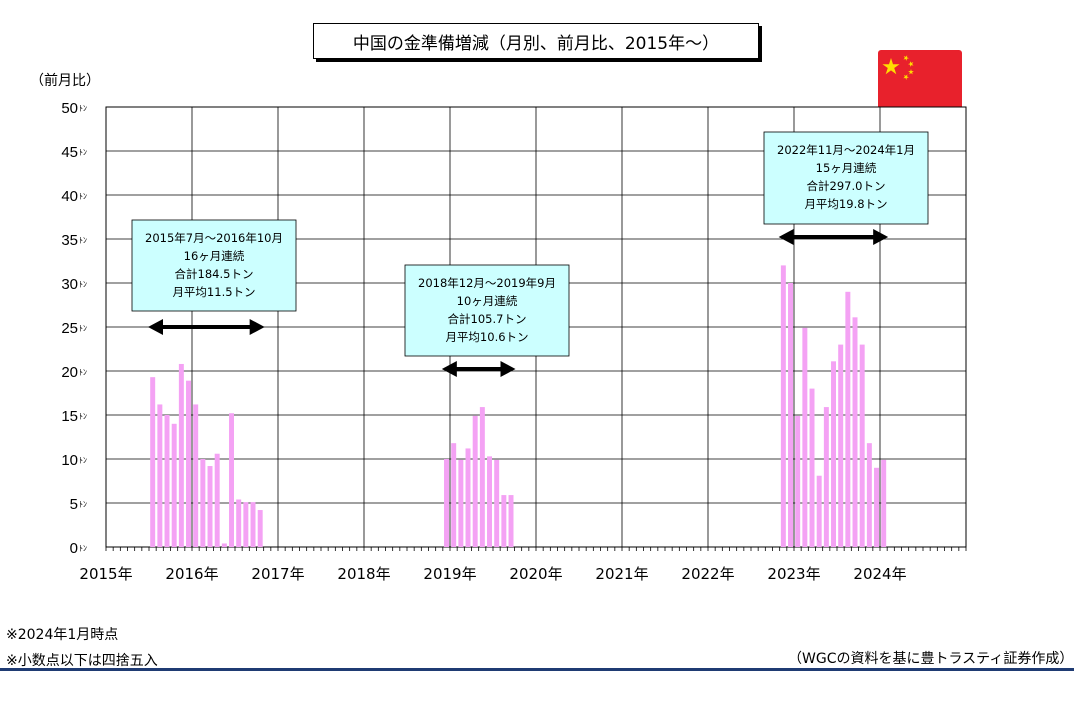 The image size is (1074, 707). Describe the element at coordinates (65, 81) in the screenshot. I see `y-axis-unit-label: （前月比）` at that location.